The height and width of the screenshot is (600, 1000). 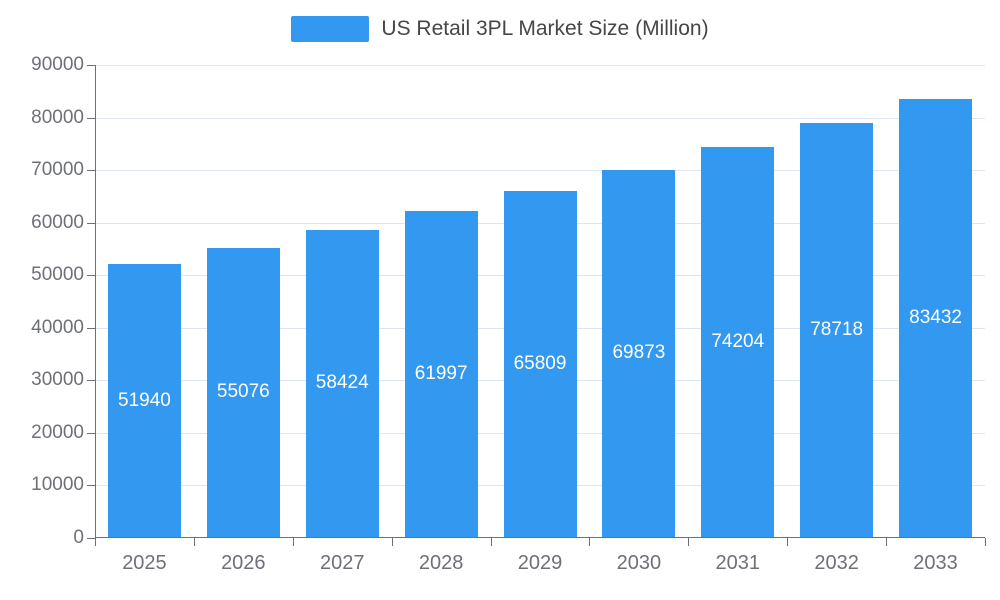 I want to click on x-axis-label: 2032, so click(x=836, y=563).